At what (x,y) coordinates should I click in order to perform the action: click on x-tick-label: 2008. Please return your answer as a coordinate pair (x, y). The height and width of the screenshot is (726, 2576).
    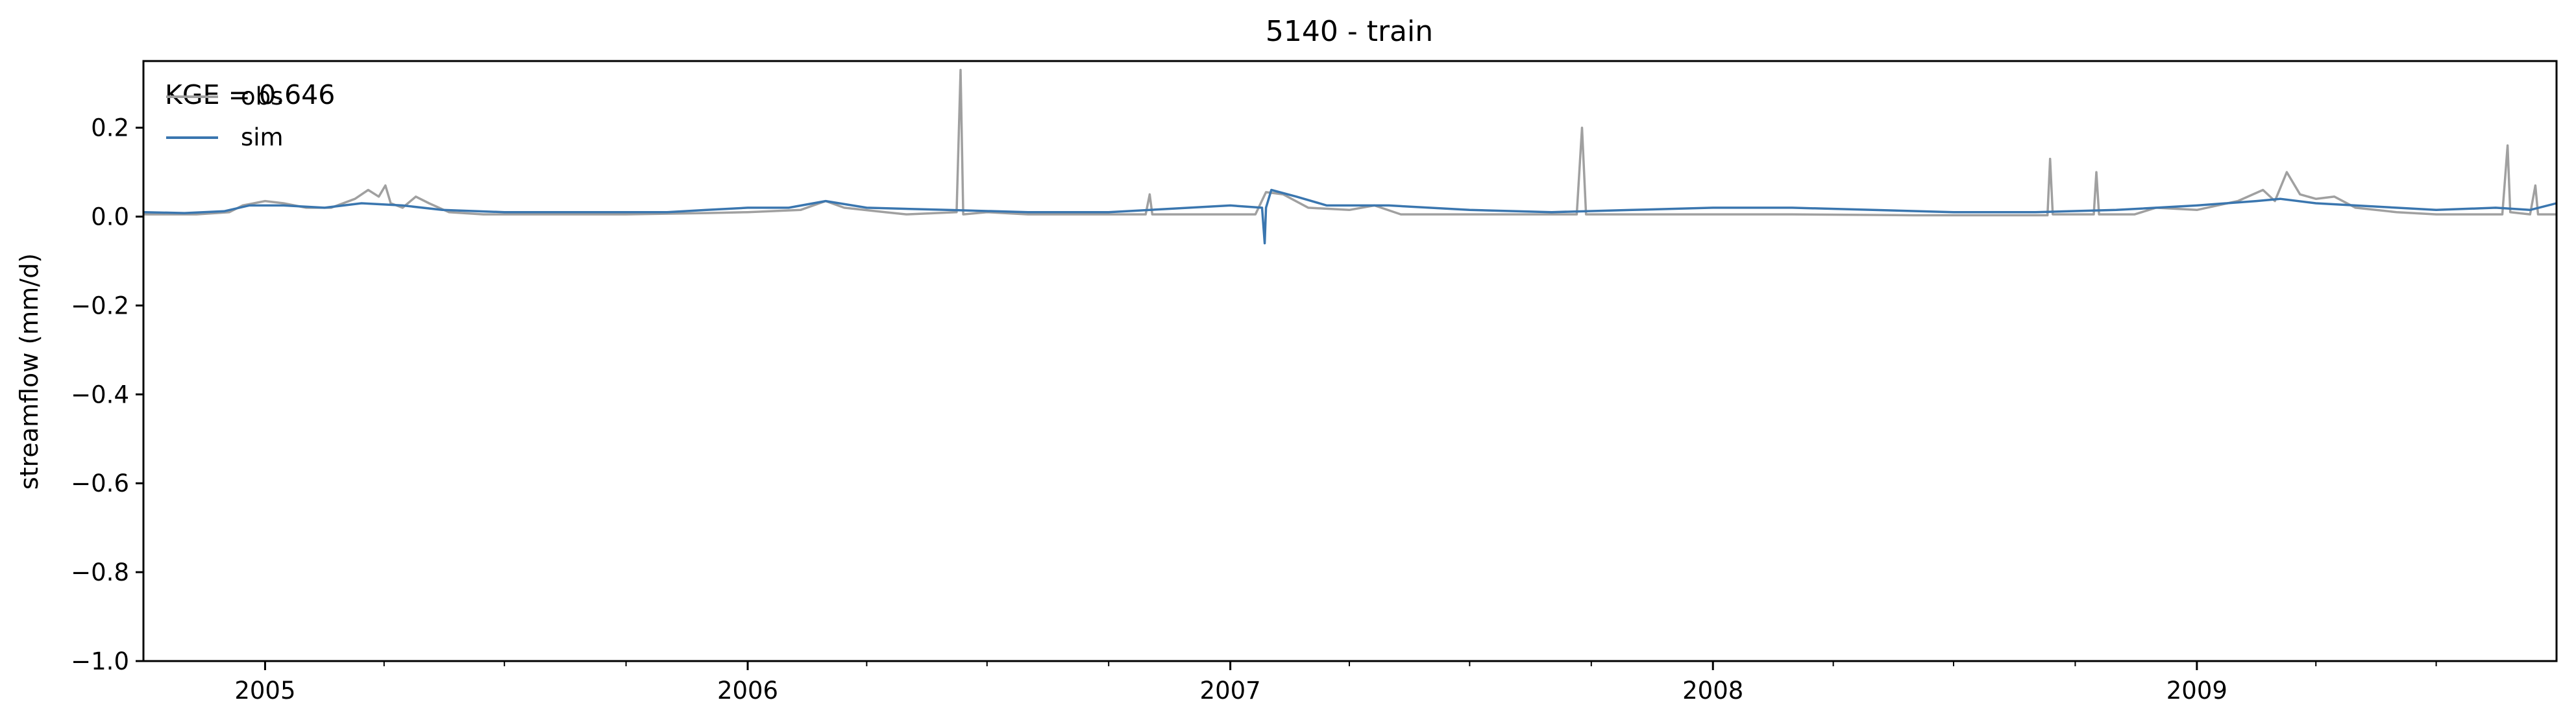
    Looking at the image, I should click on (1712, 691).